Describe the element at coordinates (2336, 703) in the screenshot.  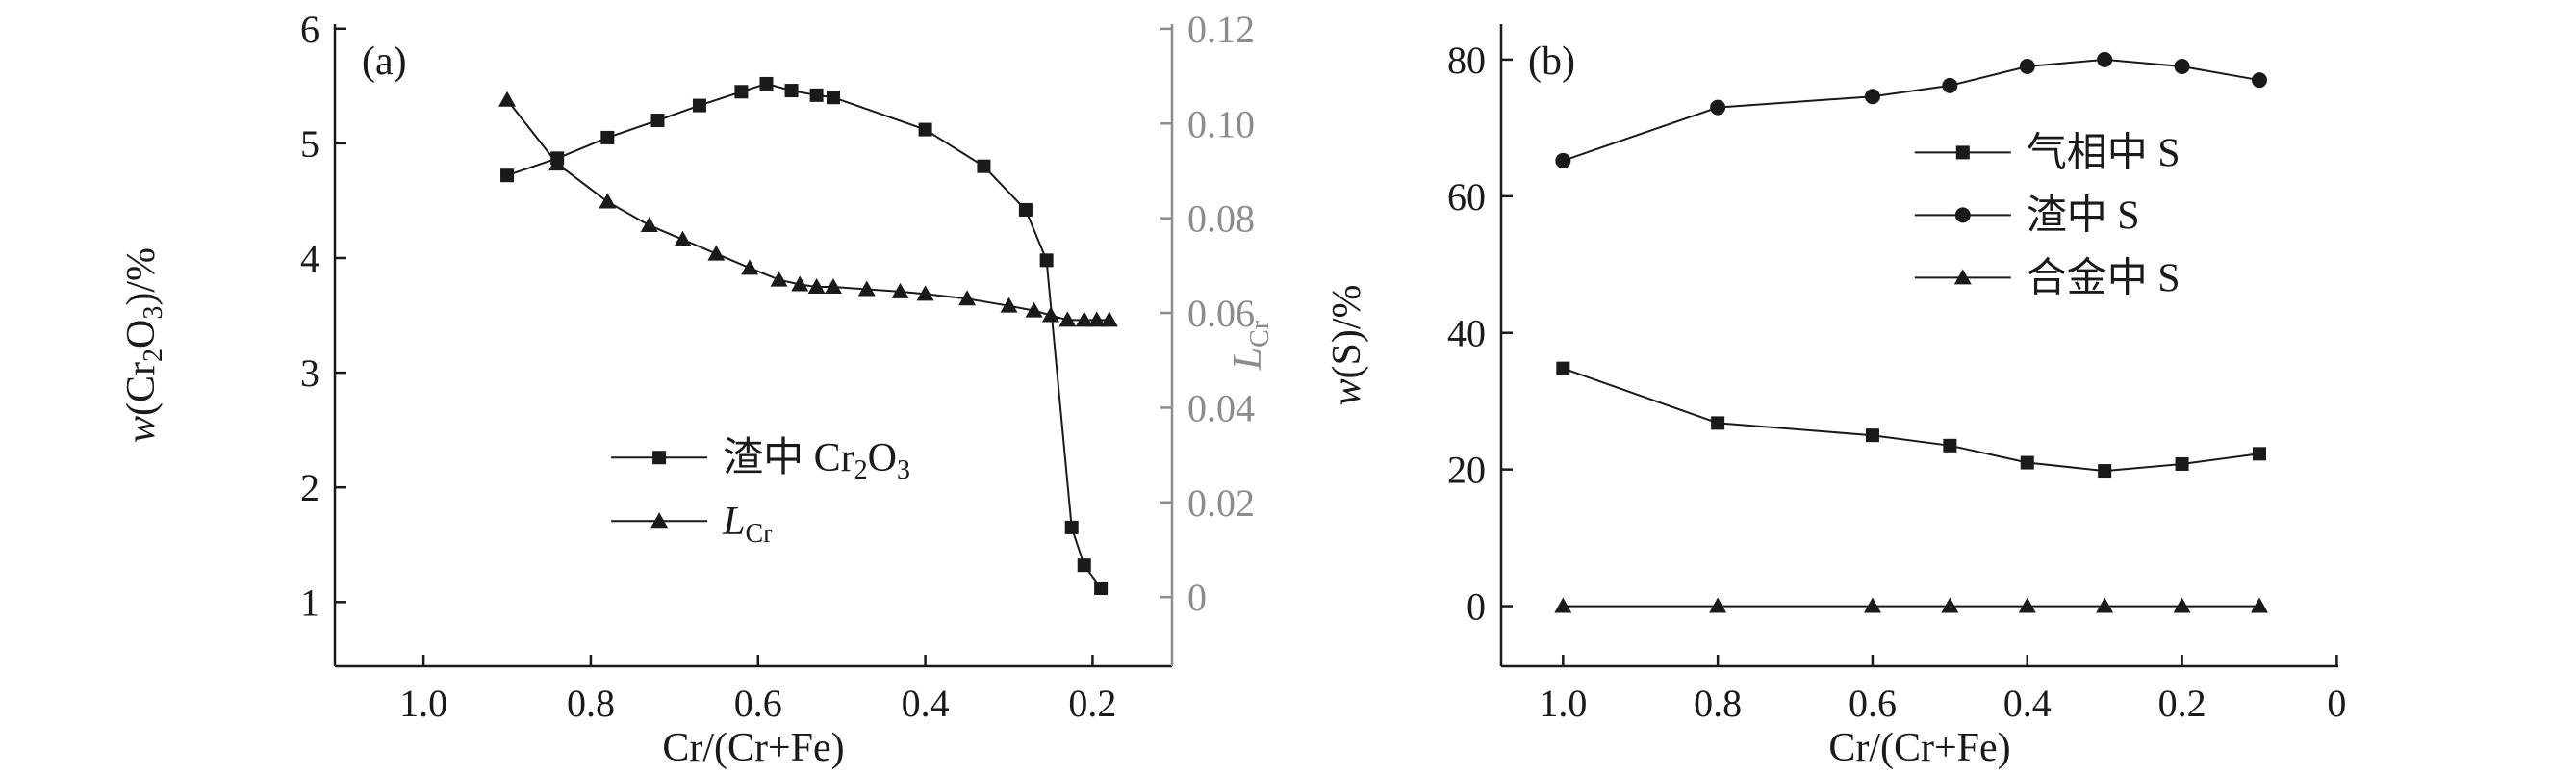
I see `x-tick-label: 0` at that location.